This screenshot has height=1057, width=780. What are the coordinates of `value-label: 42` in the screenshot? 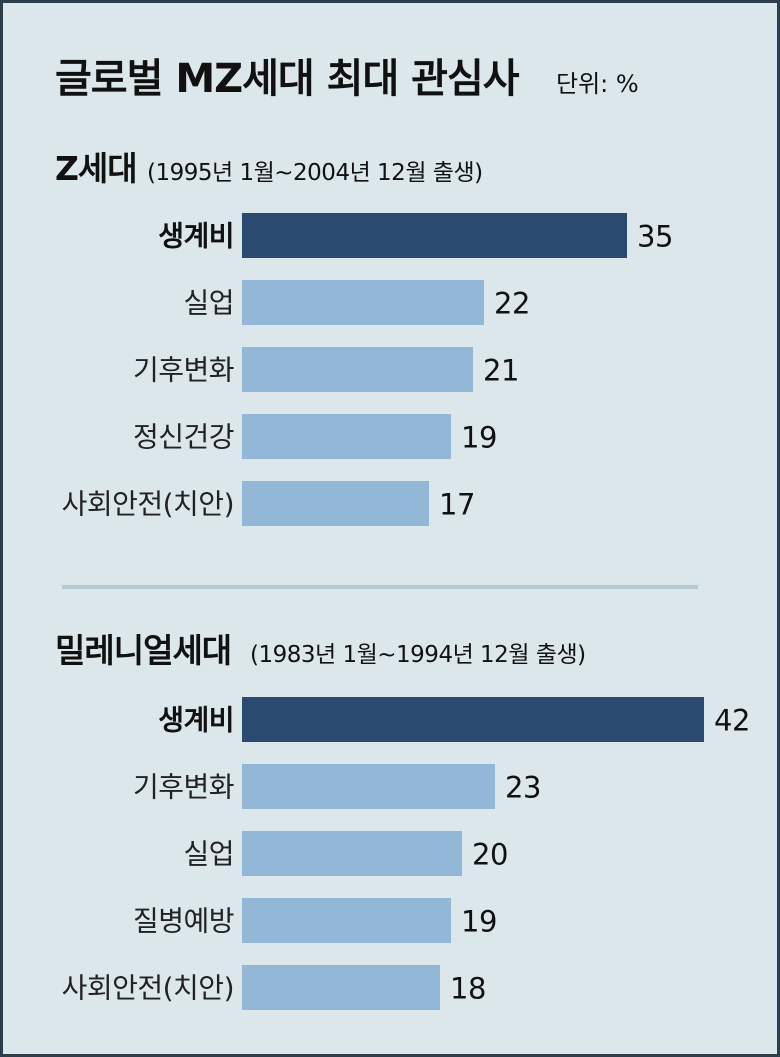 It's located at (732, 721).